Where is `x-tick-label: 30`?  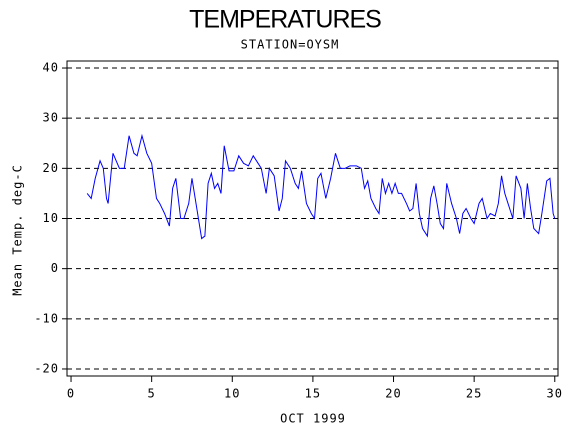 x-tick-label: 30 is located at coordinates (555, 394).